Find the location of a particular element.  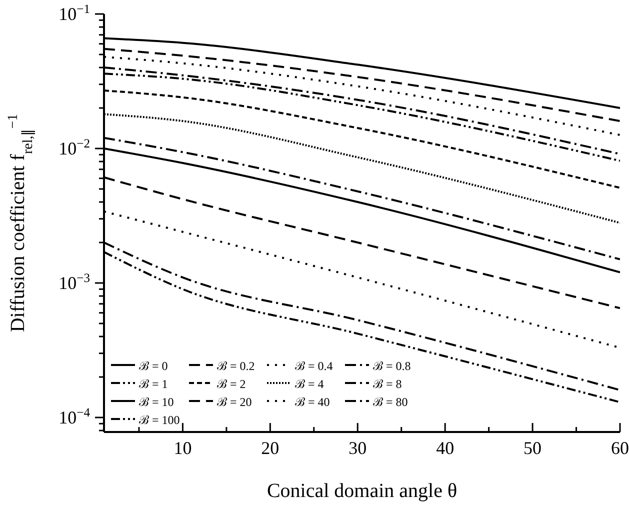

legend-label: ℬ = 8 is located at coordinates (387, 384).